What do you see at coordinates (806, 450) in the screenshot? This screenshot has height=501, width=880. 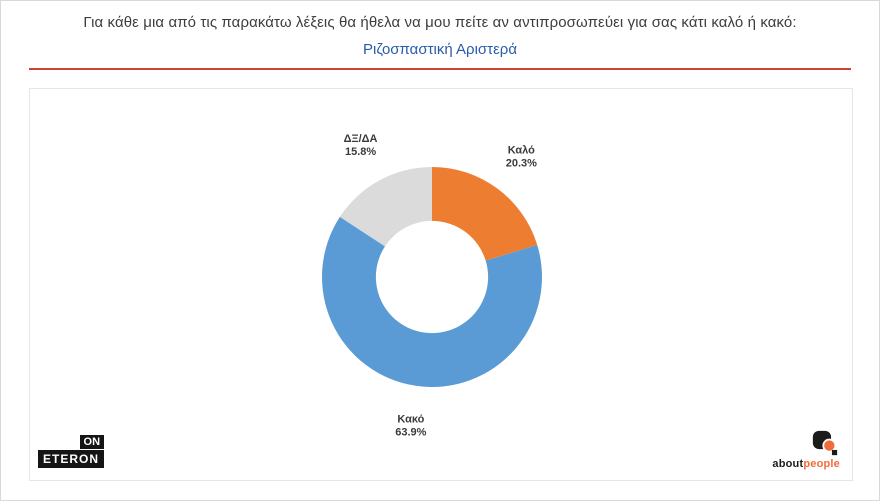 I see `aboutpeople-logo: aboutpeople` at bounding box center [806, 450].